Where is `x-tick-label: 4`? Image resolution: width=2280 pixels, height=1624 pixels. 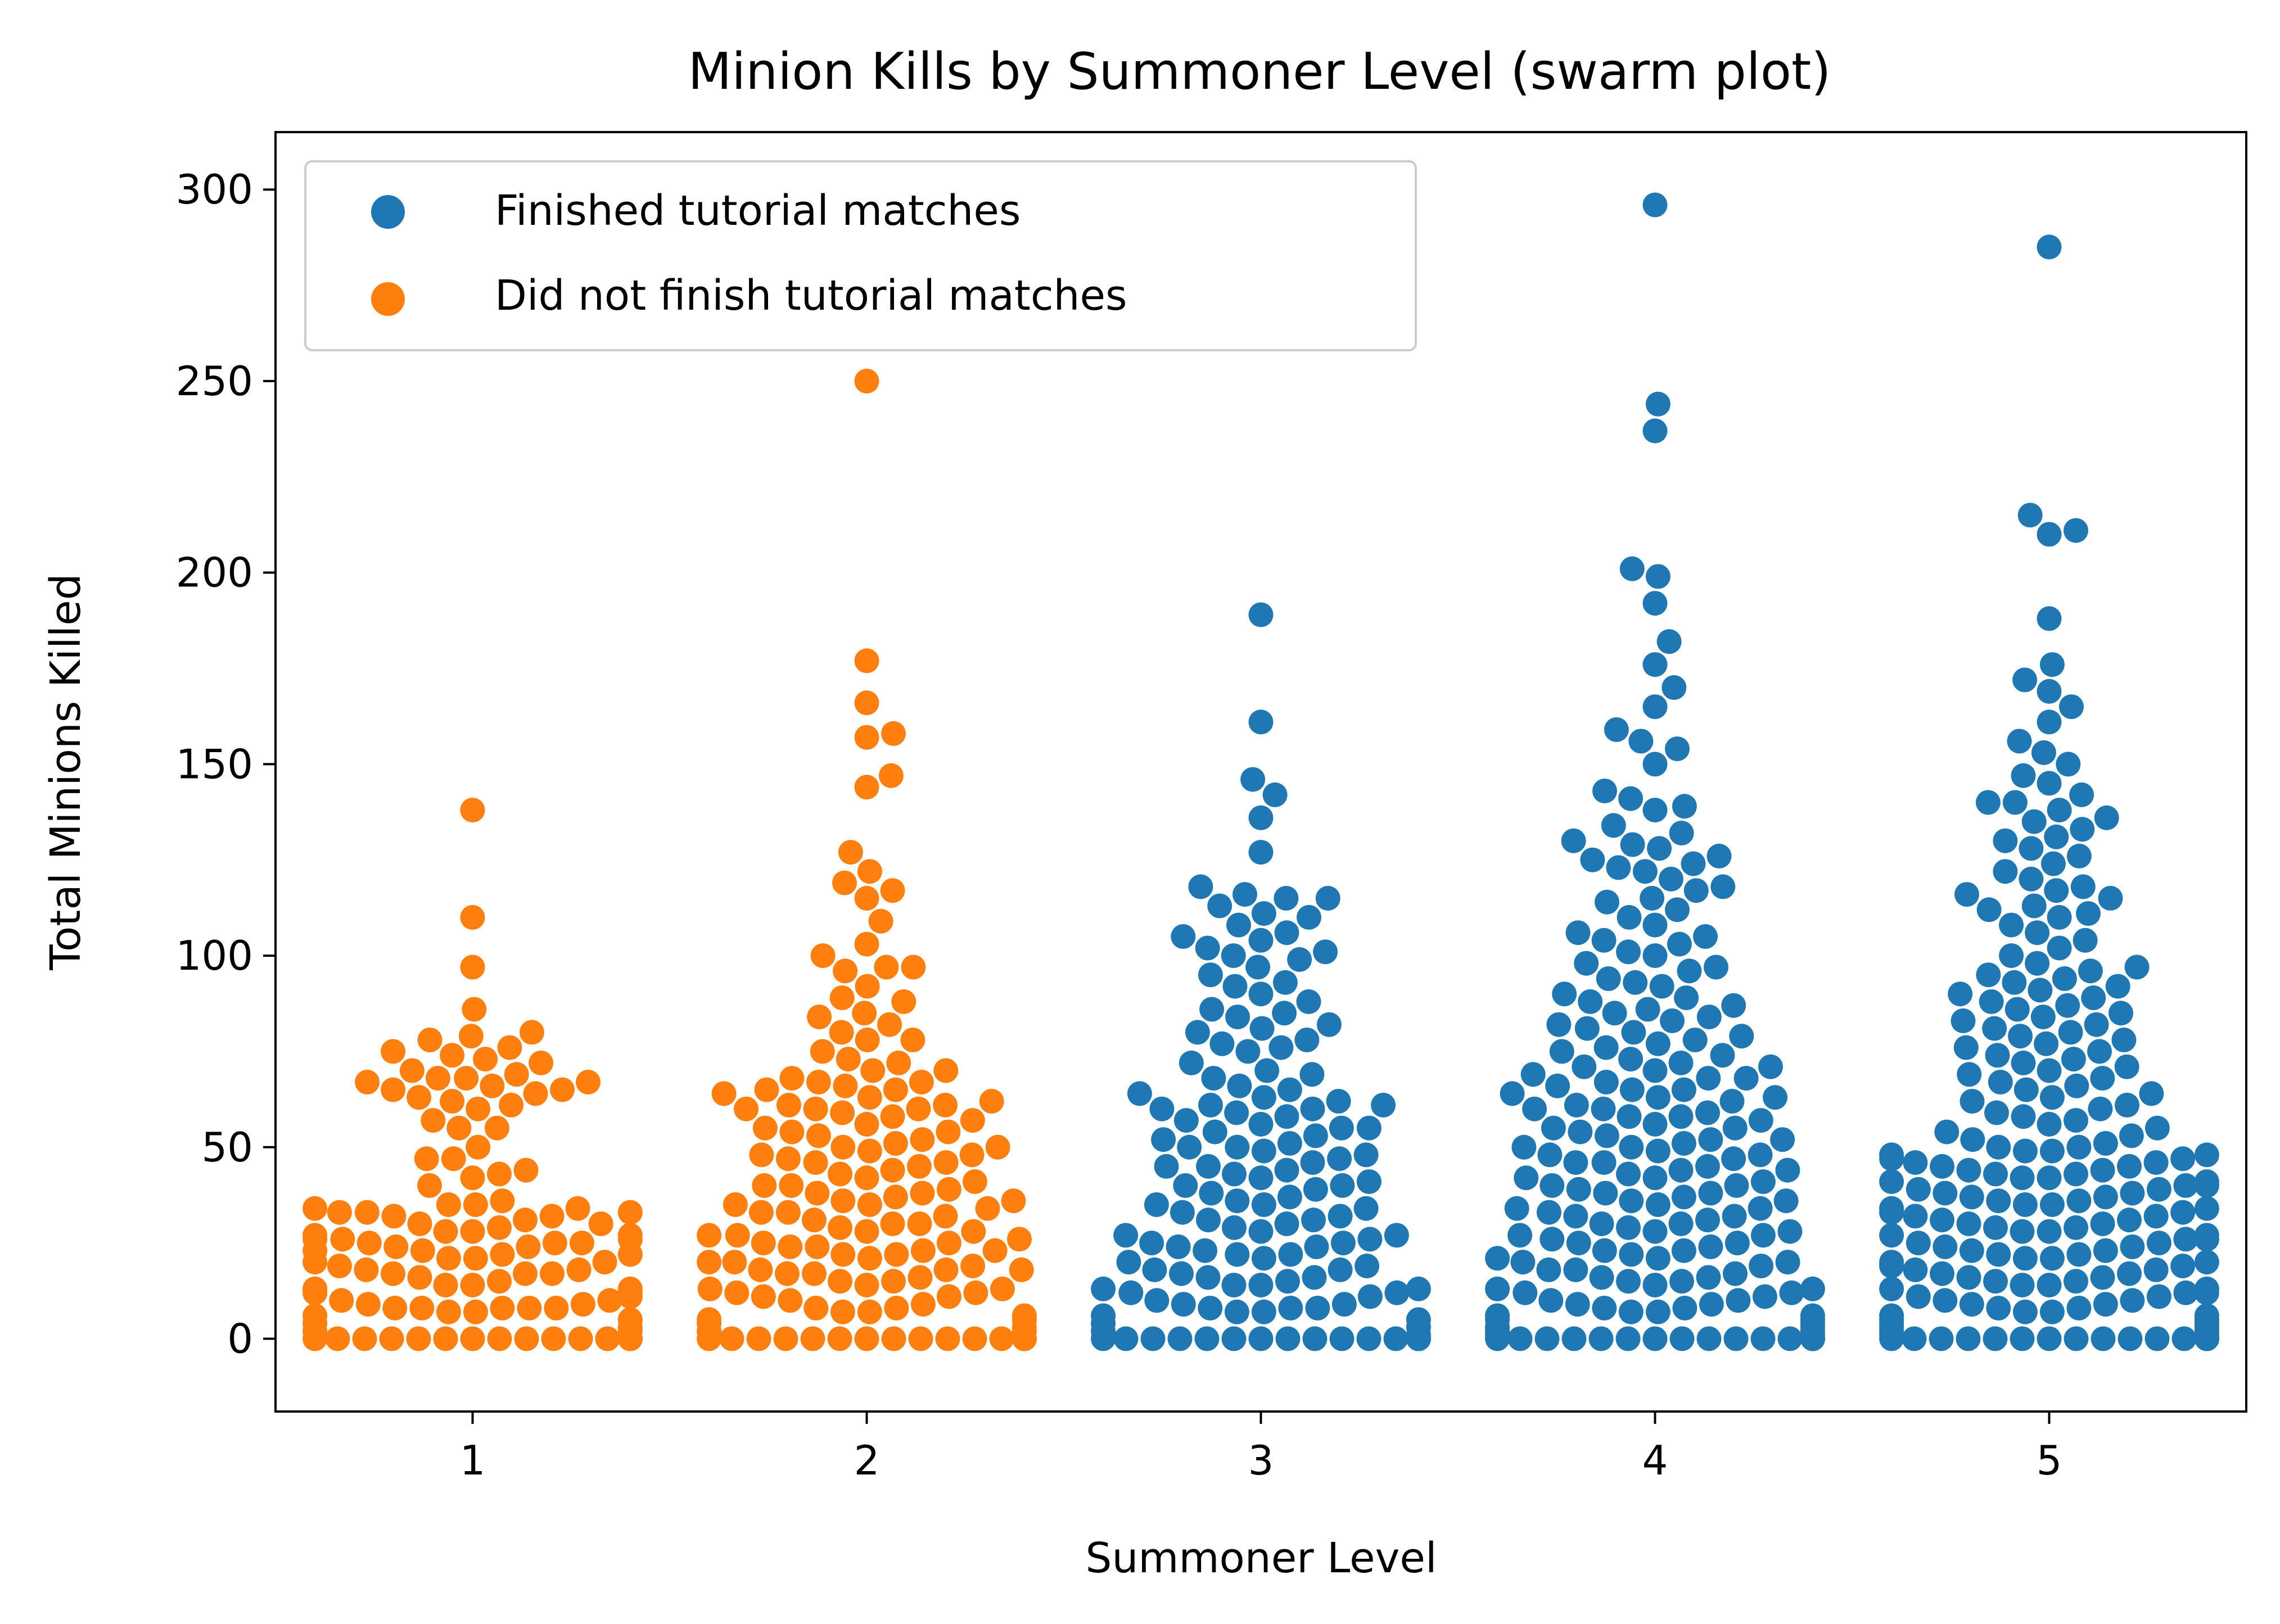 x-tick-label: 4 is located at coordinates (1655, 1460).